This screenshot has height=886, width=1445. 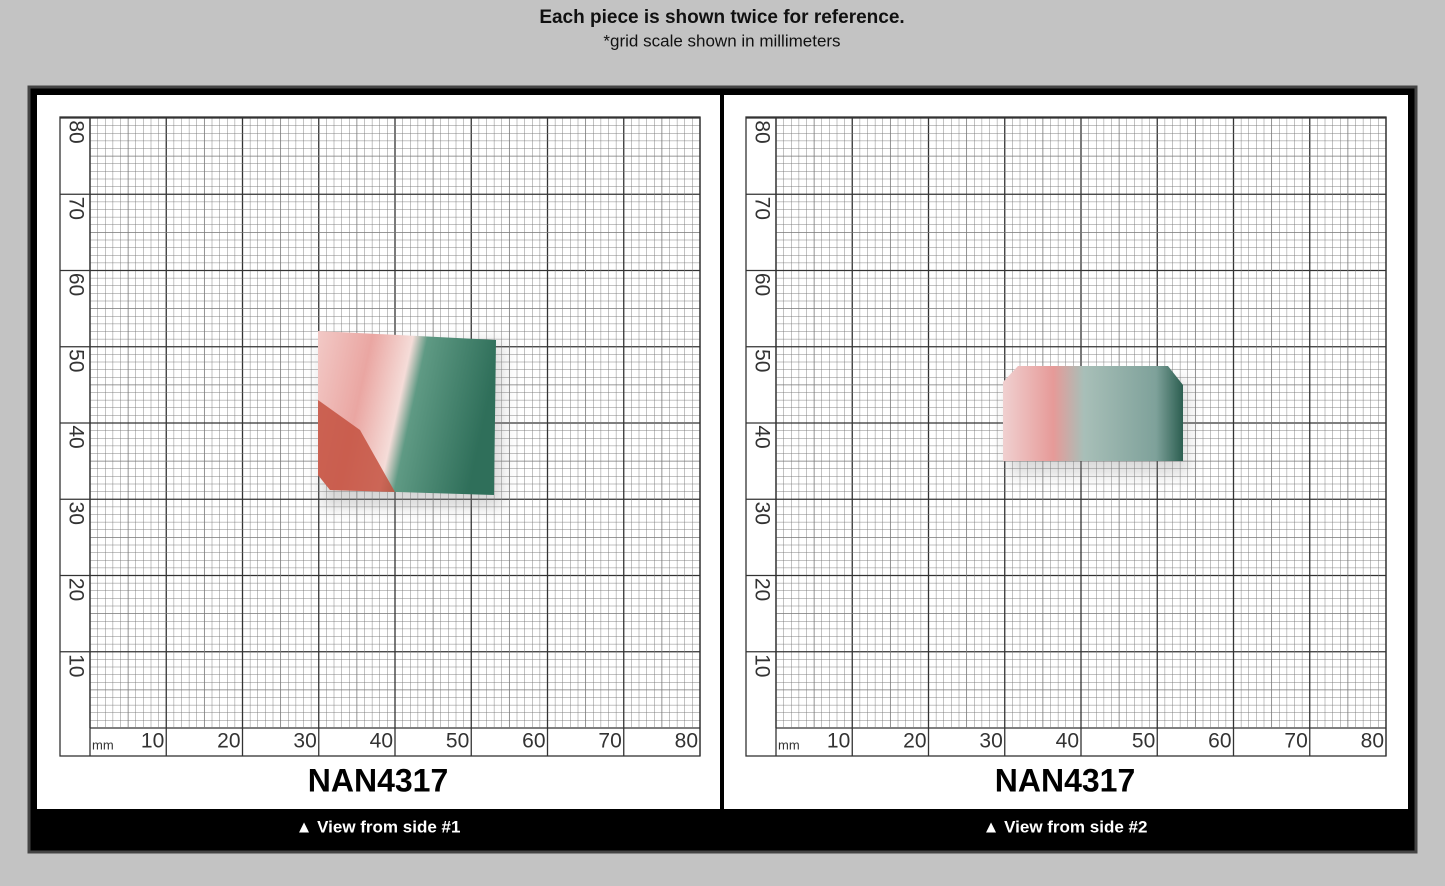 I want to click on title: Each piece is shown twice for reference., so click(x=721, y=17).